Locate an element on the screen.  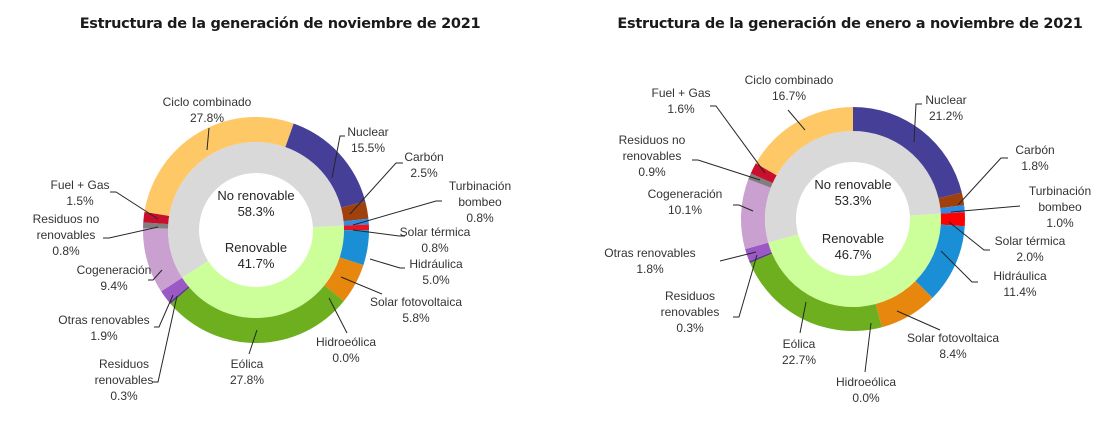
data-label-eolica: Eólica 22.7% is located at coordinates (799, 352).